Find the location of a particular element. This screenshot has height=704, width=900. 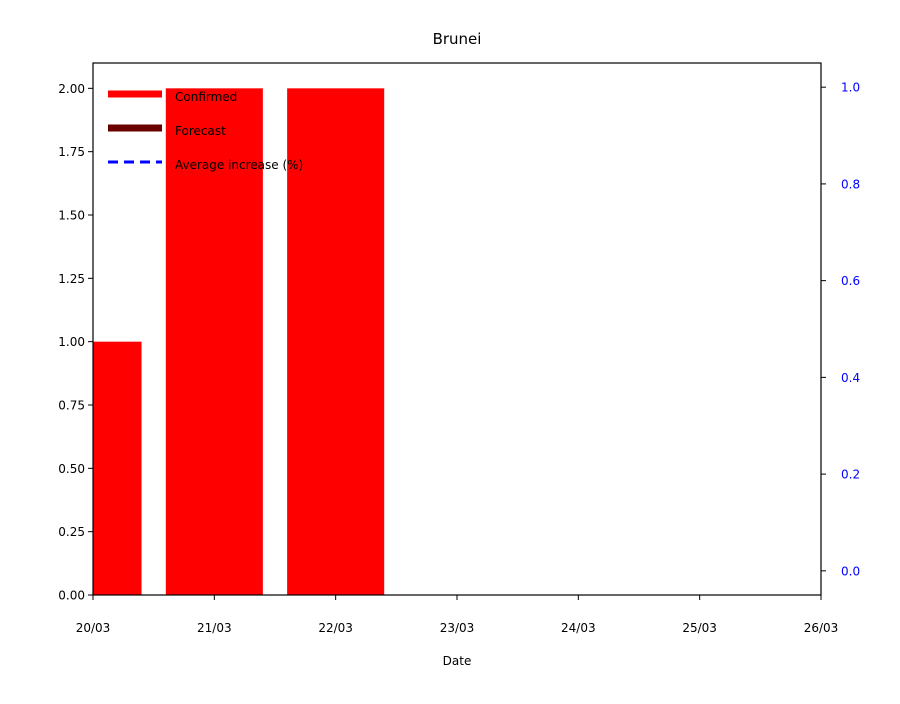

y-axis-left: 0.00 0.25 0.50 0.75 1.00 1.25 1.50 1.75 2.00 is located at coordinates (75, 342).